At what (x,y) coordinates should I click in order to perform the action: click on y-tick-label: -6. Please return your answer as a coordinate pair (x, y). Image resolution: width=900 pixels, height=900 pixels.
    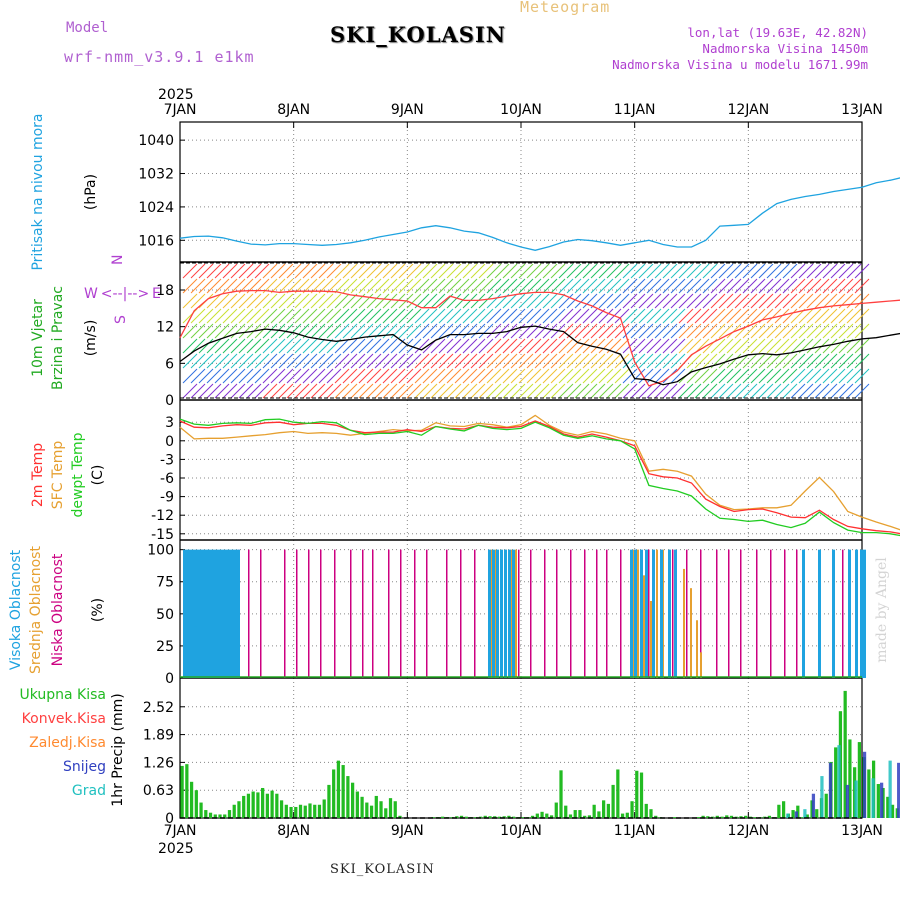
    Looking at the image, I should click on (167, 479).